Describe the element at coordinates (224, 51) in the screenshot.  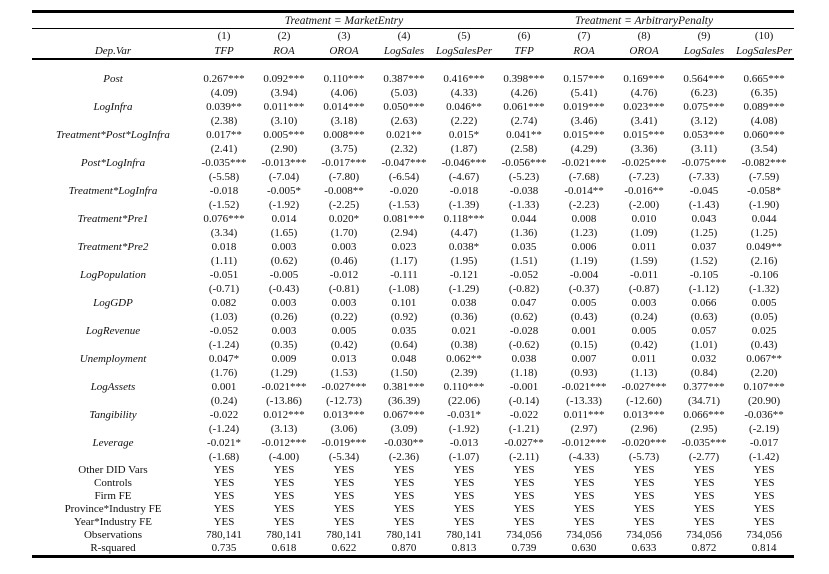
I see `dep-var-name: TFP` at that location.